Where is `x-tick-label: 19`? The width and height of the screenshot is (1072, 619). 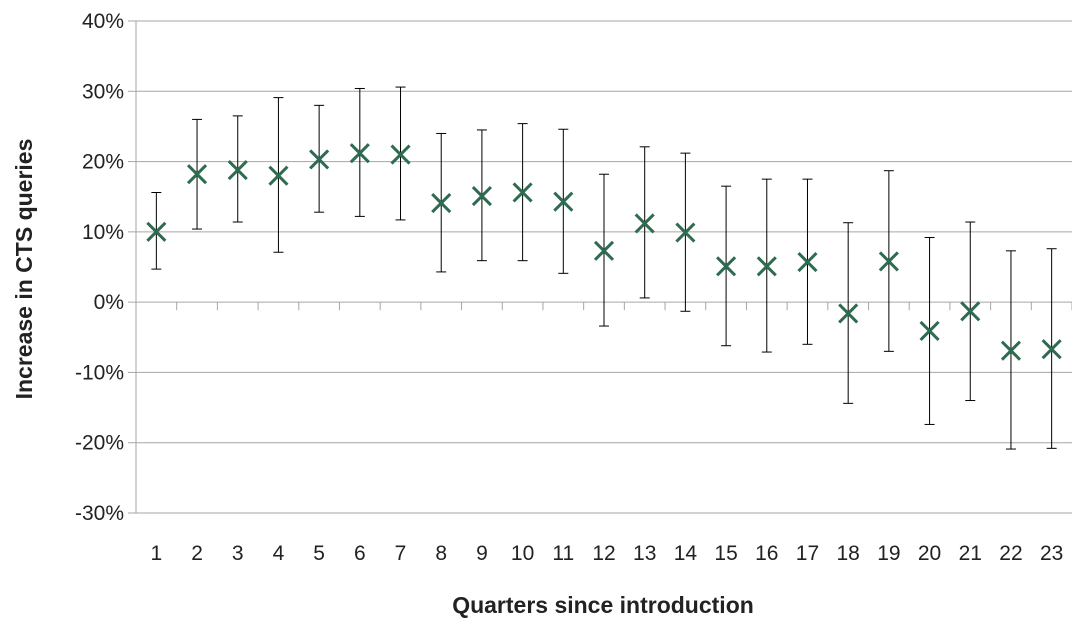 x-tick-label: 19 is located at coordinates (888, 553).